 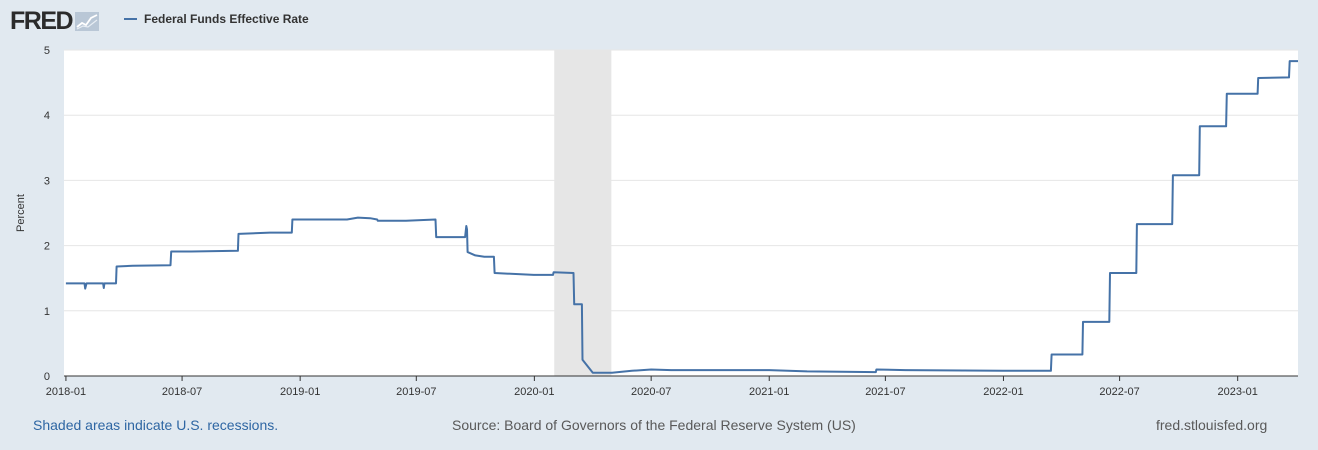 What do you see at coordinates (226, 19) in the screenshot?
I see `legend-label: Federal Funds Effective Rate` at bounding box center [226, 19].